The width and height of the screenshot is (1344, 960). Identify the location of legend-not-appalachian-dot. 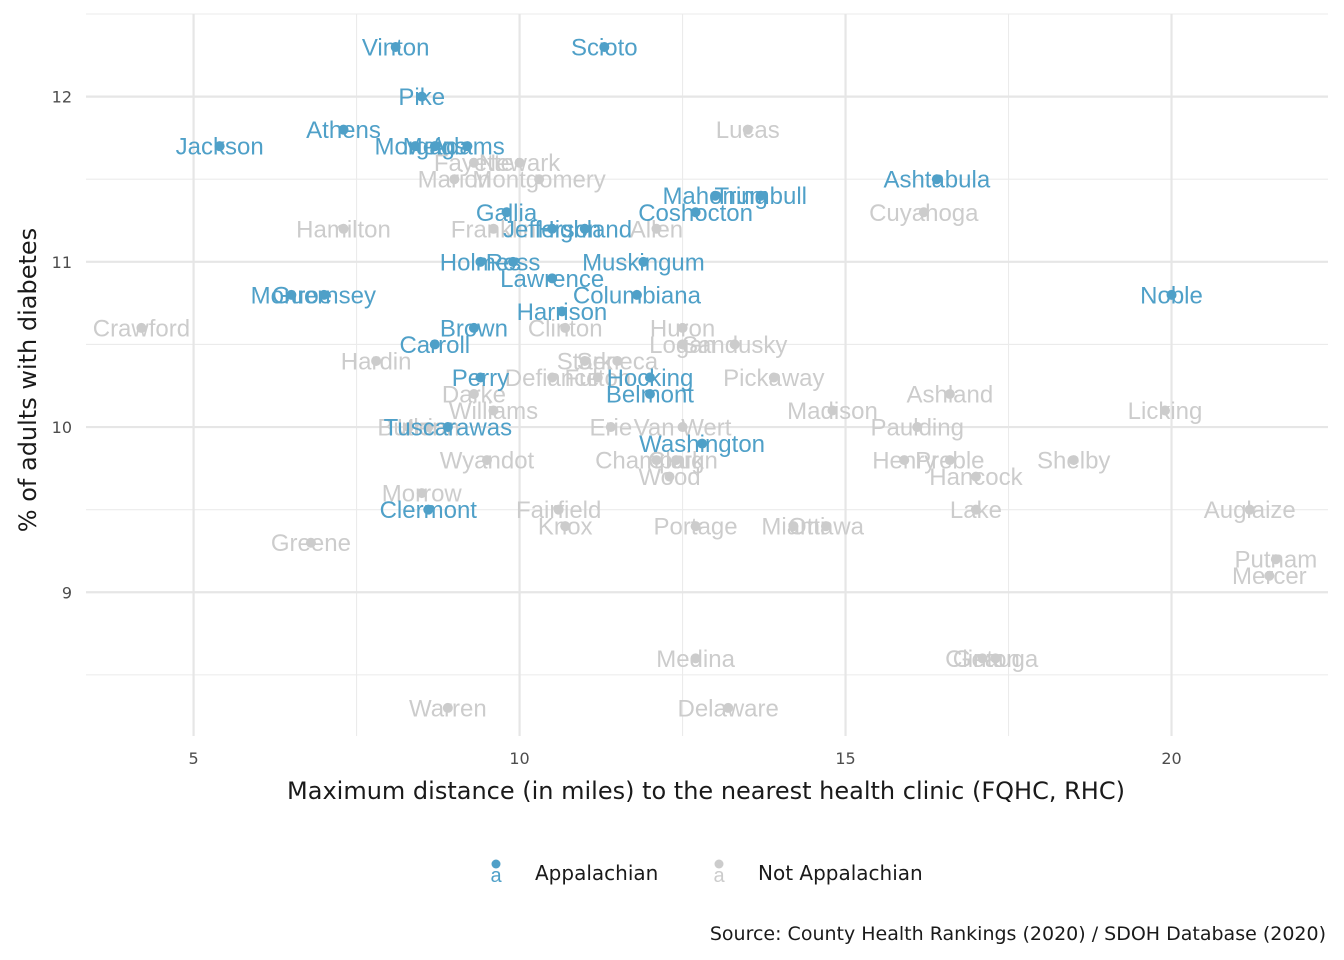
(719, 864).